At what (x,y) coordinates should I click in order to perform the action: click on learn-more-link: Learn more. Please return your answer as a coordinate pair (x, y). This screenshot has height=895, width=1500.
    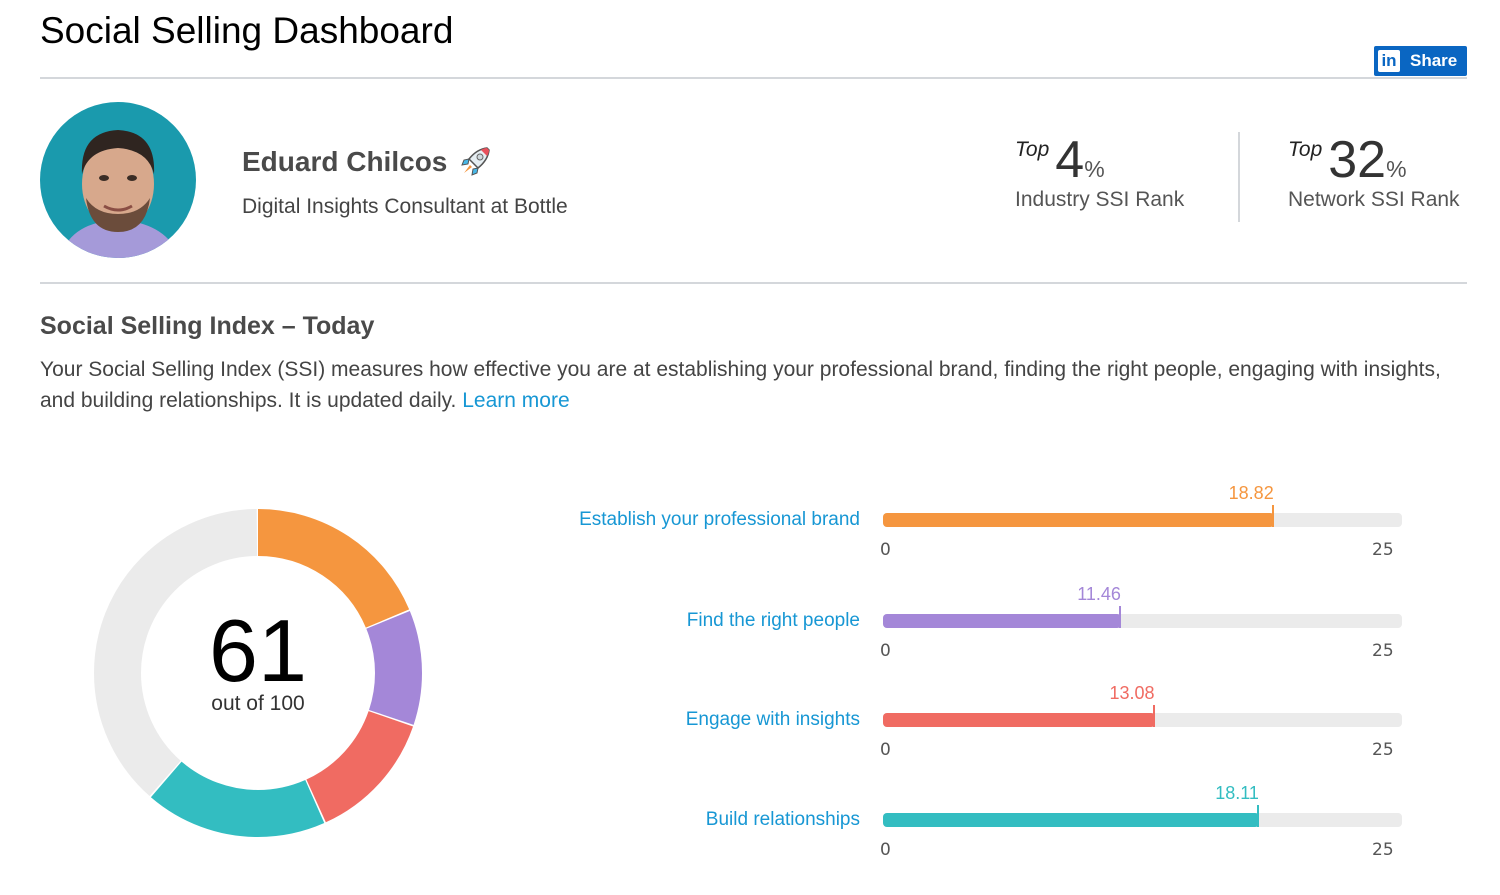
    Looking at the image, I should click on (516, 400).